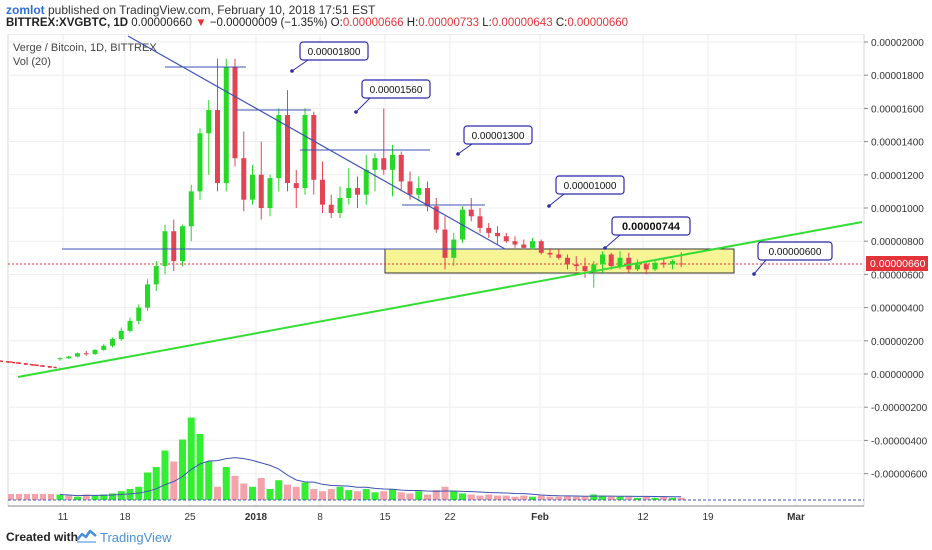 Image resolution: width=932 pixels, height=550 pixels. Describe the element at coordinates (87, 536) in the screenshot. I see `tradingview-logo-icon` at that location.